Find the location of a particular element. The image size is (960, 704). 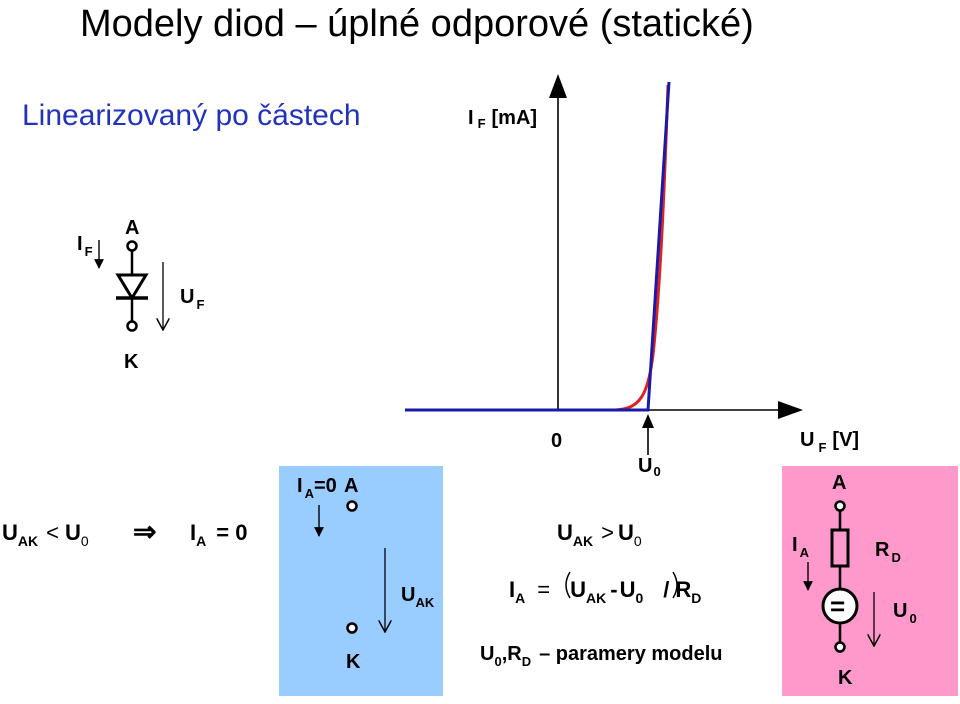

page-title: Modely diod – úplné odporové (statické) is located at coordinates (417, 24).